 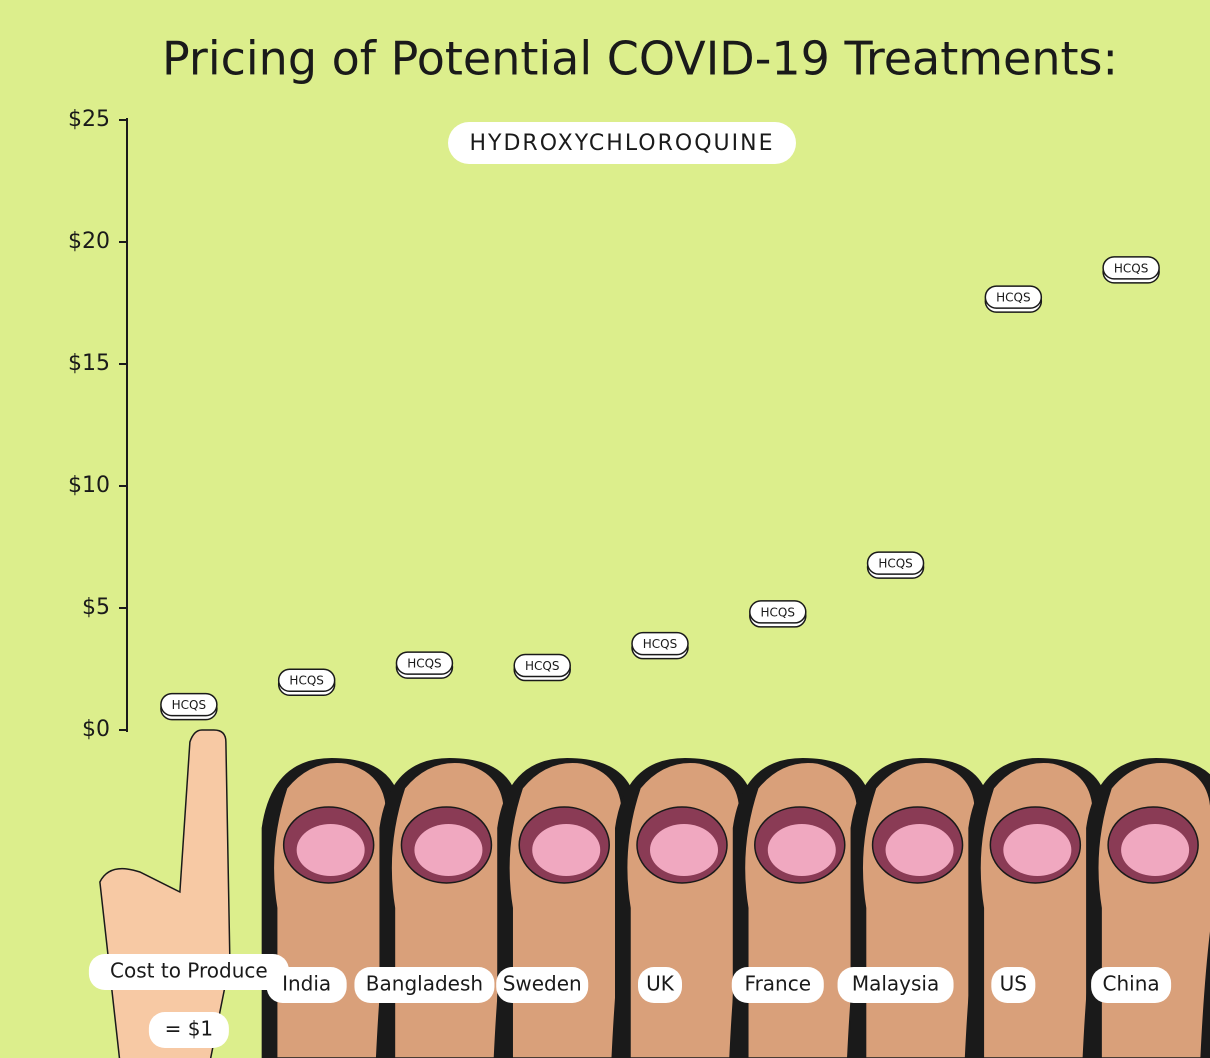 I want to click on y-tick-label: $5, so click(x=96, y=607).